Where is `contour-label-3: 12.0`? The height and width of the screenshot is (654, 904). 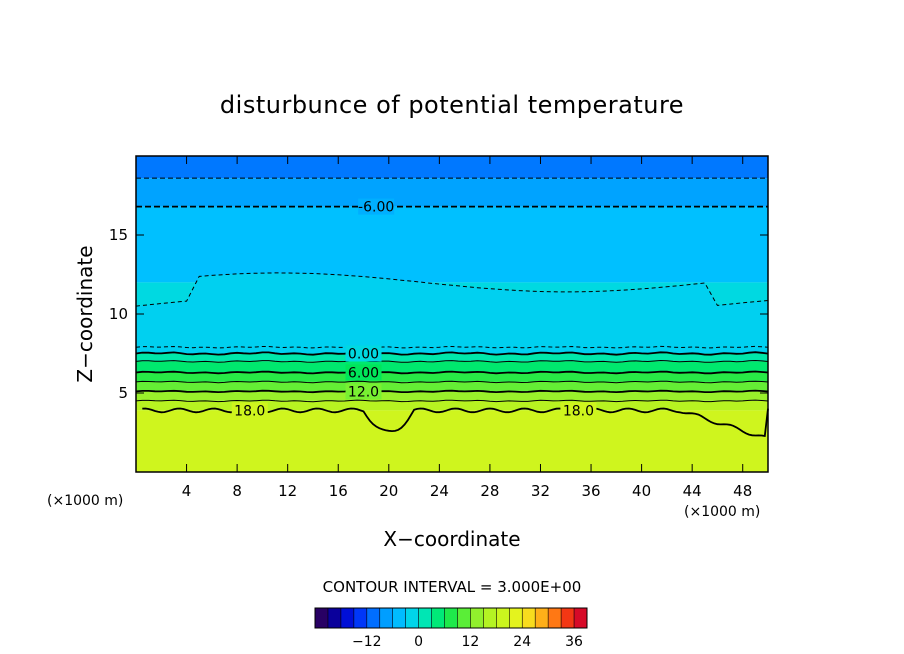
contour-label-3: 12.0 is located at coordinates (363, 392).